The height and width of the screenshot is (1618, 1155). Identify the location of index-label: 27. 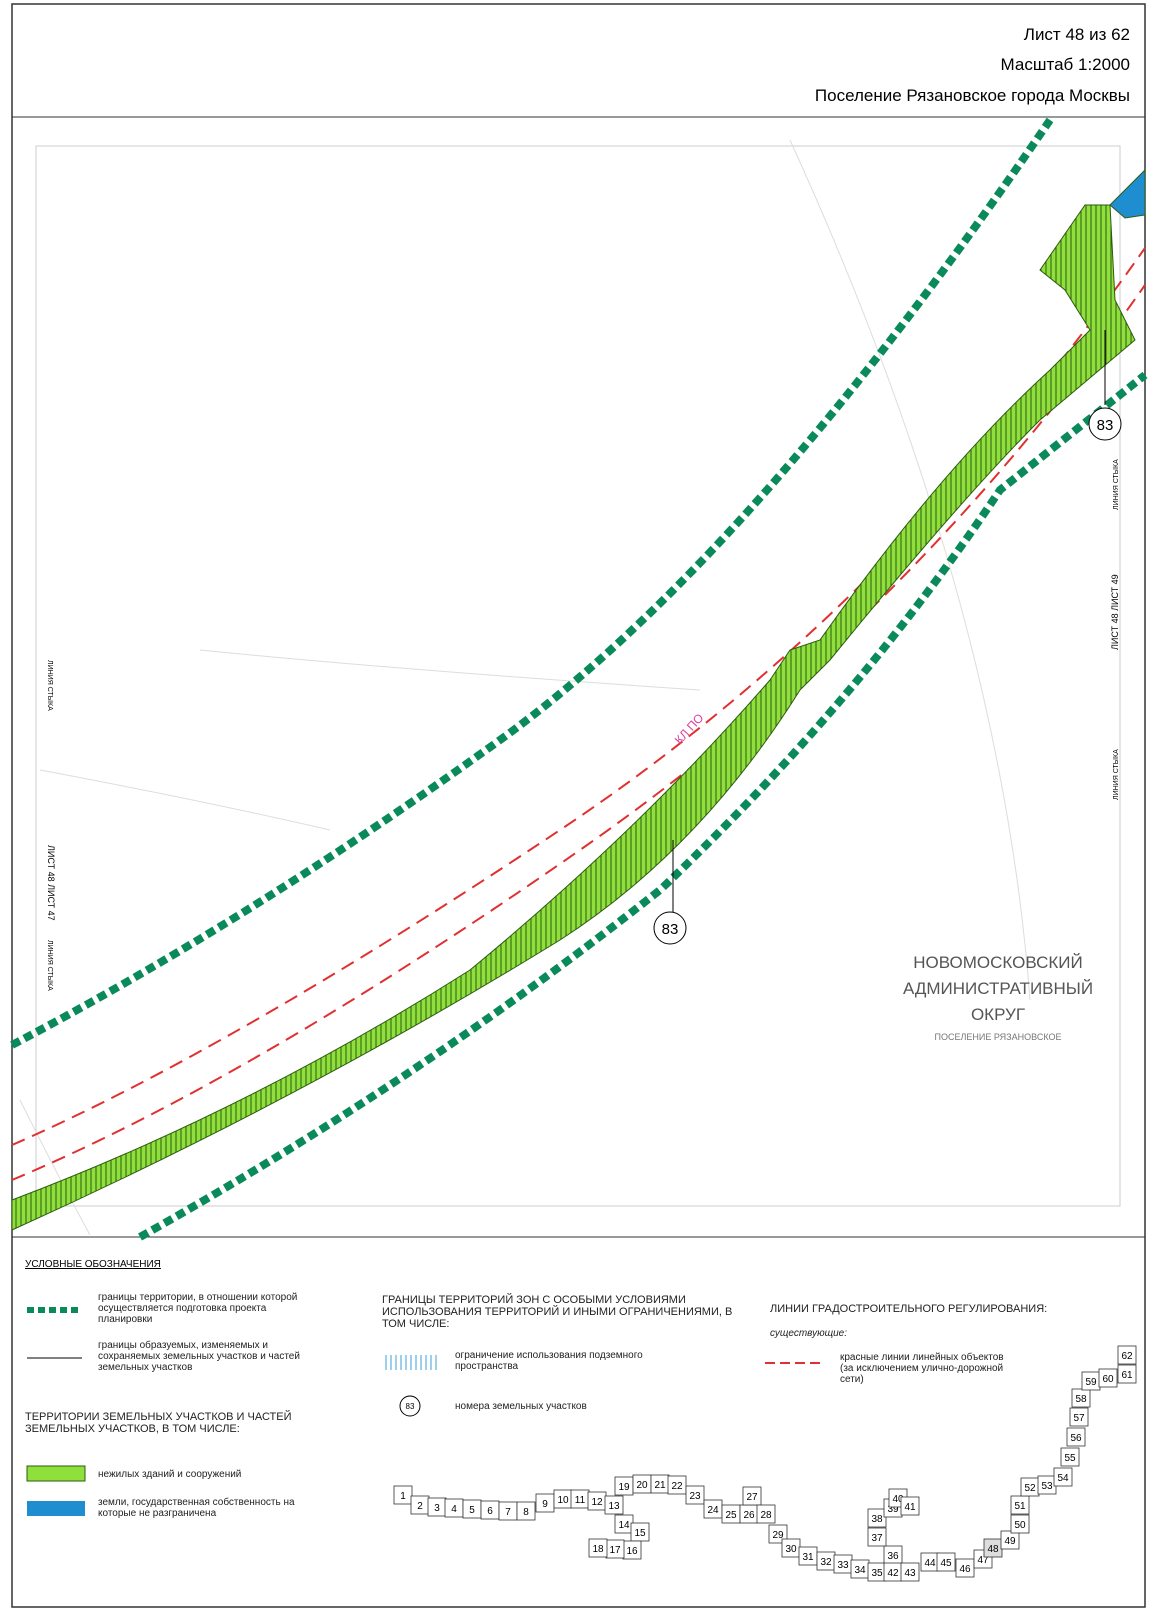
(752, 1497).